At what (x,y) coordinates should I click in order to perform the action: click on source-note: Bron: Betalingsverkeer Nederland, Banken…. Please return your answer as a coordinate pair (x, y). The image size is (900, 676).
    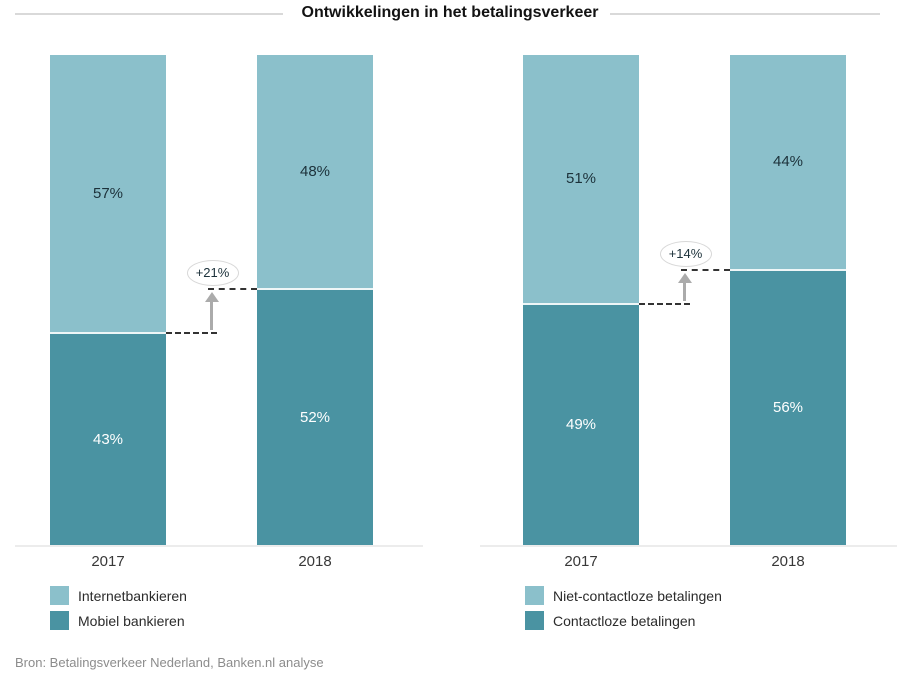
    Looking at the image, I should click on (169, 662).